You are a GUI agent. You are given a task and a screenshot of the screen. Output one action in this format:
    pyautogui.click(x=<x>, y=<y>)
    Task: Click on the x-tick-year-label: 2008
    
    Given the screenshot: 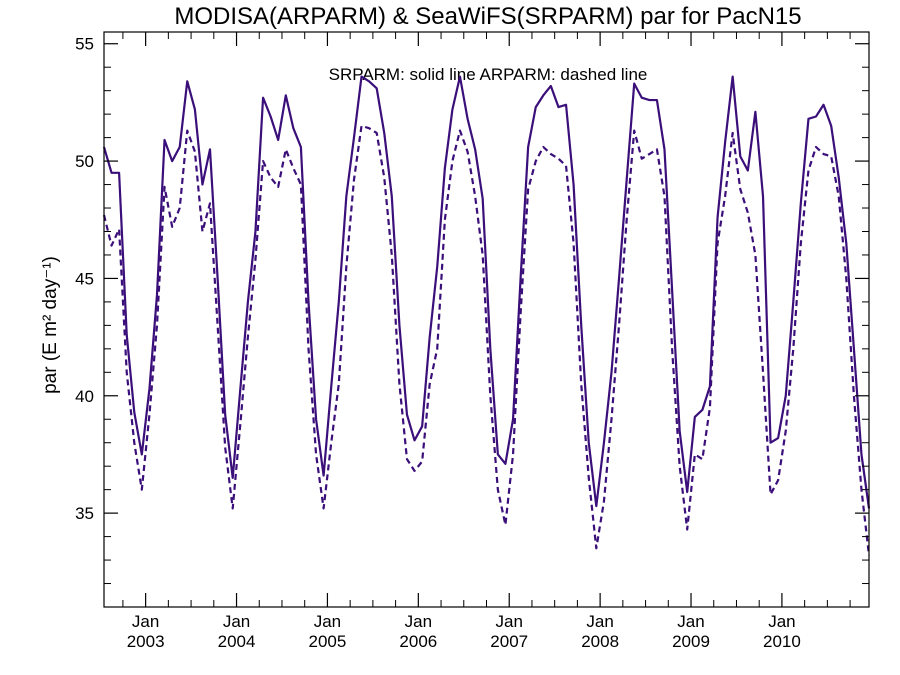 What is the action you would take?
    pyautogui.click(x=600, y=641)
    